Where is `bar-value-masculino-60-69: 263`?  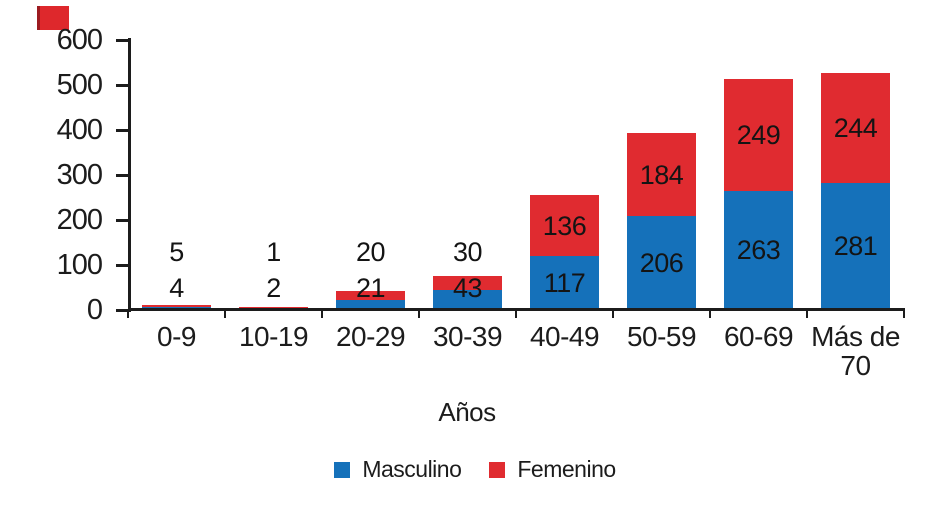
bar-value-masculino-60-69: 263 is located at coordinates (758, 250).